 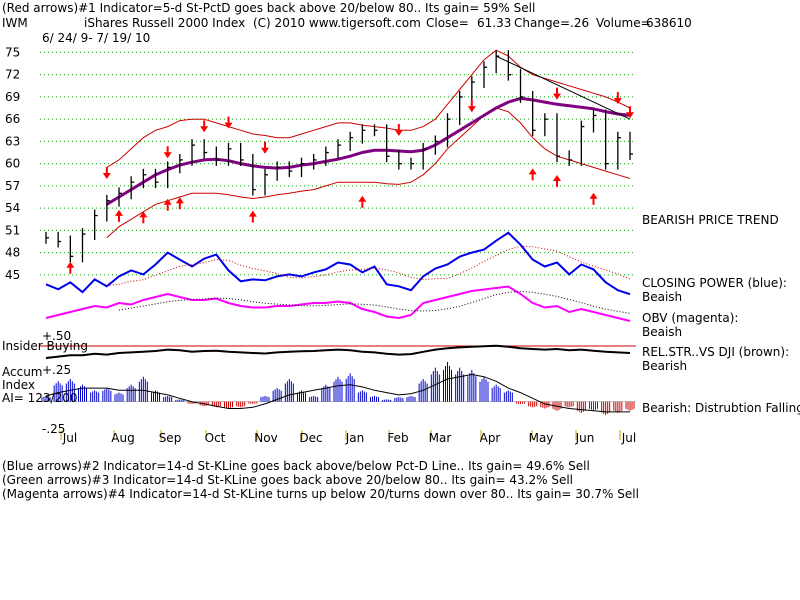 What do you see at coordinates (12, 208) in the screenshot?
I see `y-tick-label: 54` at bounding box center [12, 208].